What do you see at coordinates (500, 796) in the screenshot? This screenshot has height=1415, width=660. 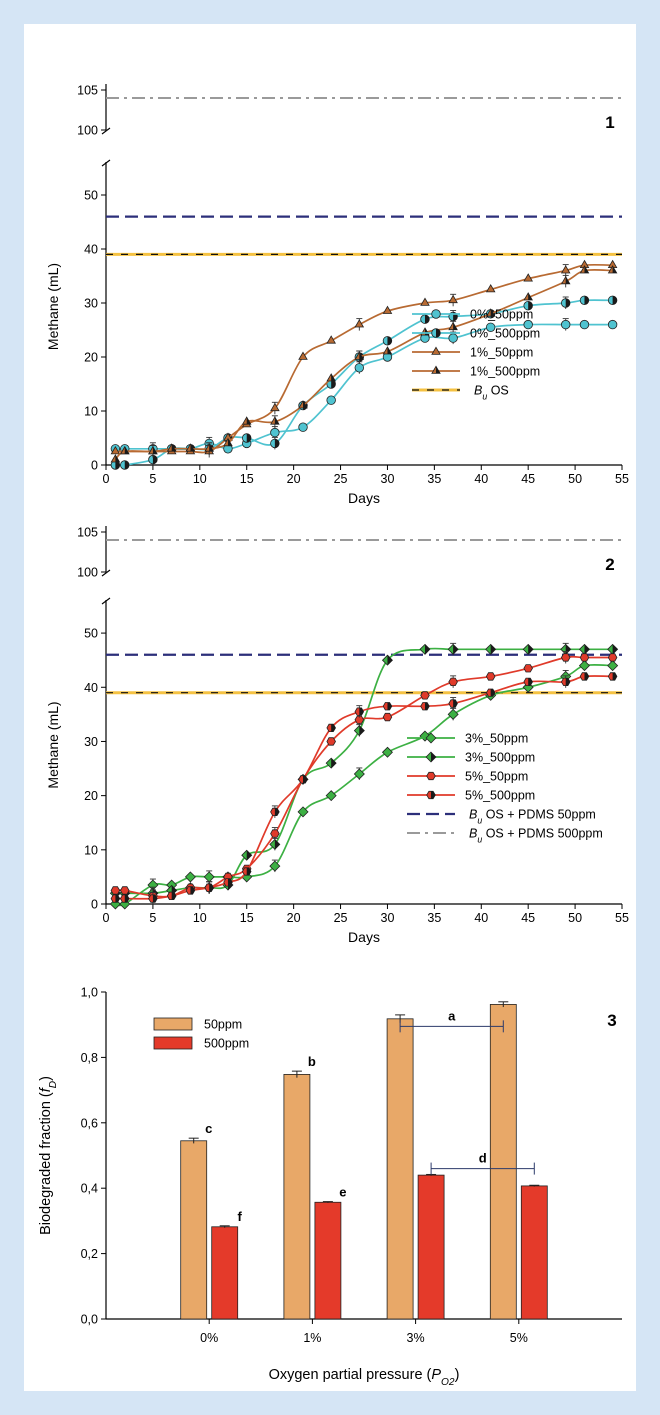 I see `legend-label: 5%_500ppm` at bounding box center [500, 796].